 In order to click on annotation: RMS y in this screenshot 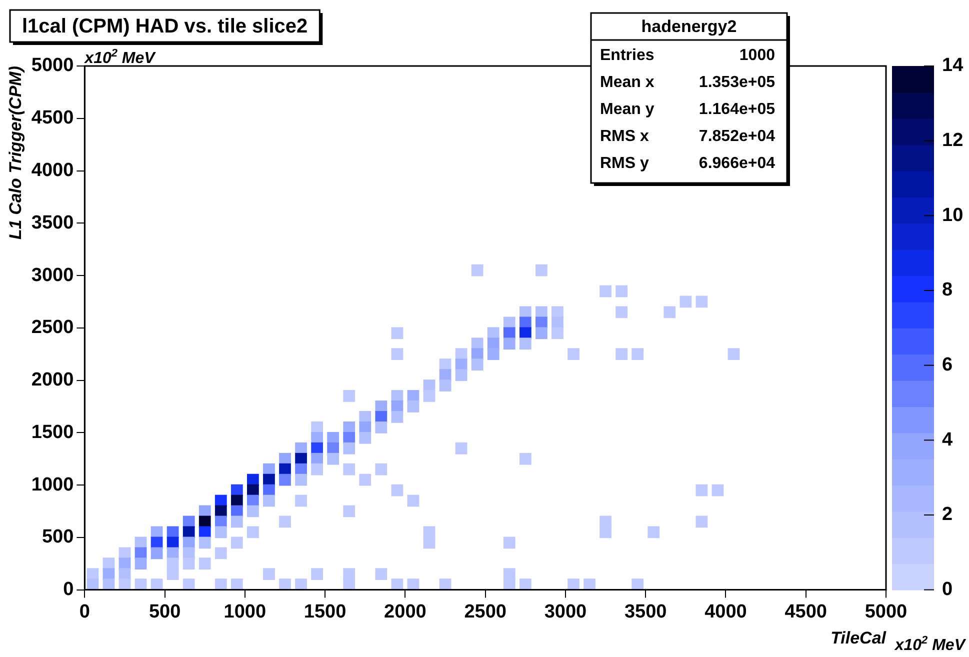, I will do `click(624, 163)`.